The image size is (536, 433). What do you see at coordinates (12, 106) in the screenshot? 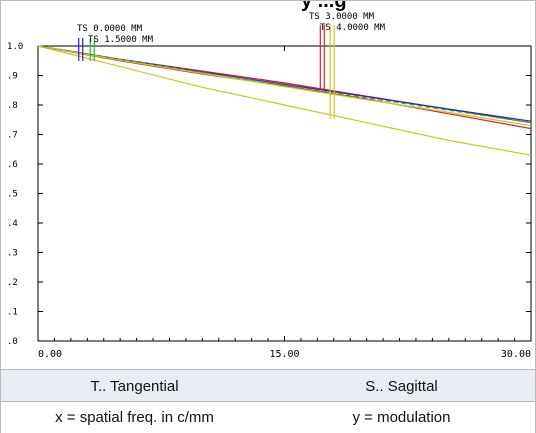
I see `y-tick-label: .8` at bounding box center [12, 106].